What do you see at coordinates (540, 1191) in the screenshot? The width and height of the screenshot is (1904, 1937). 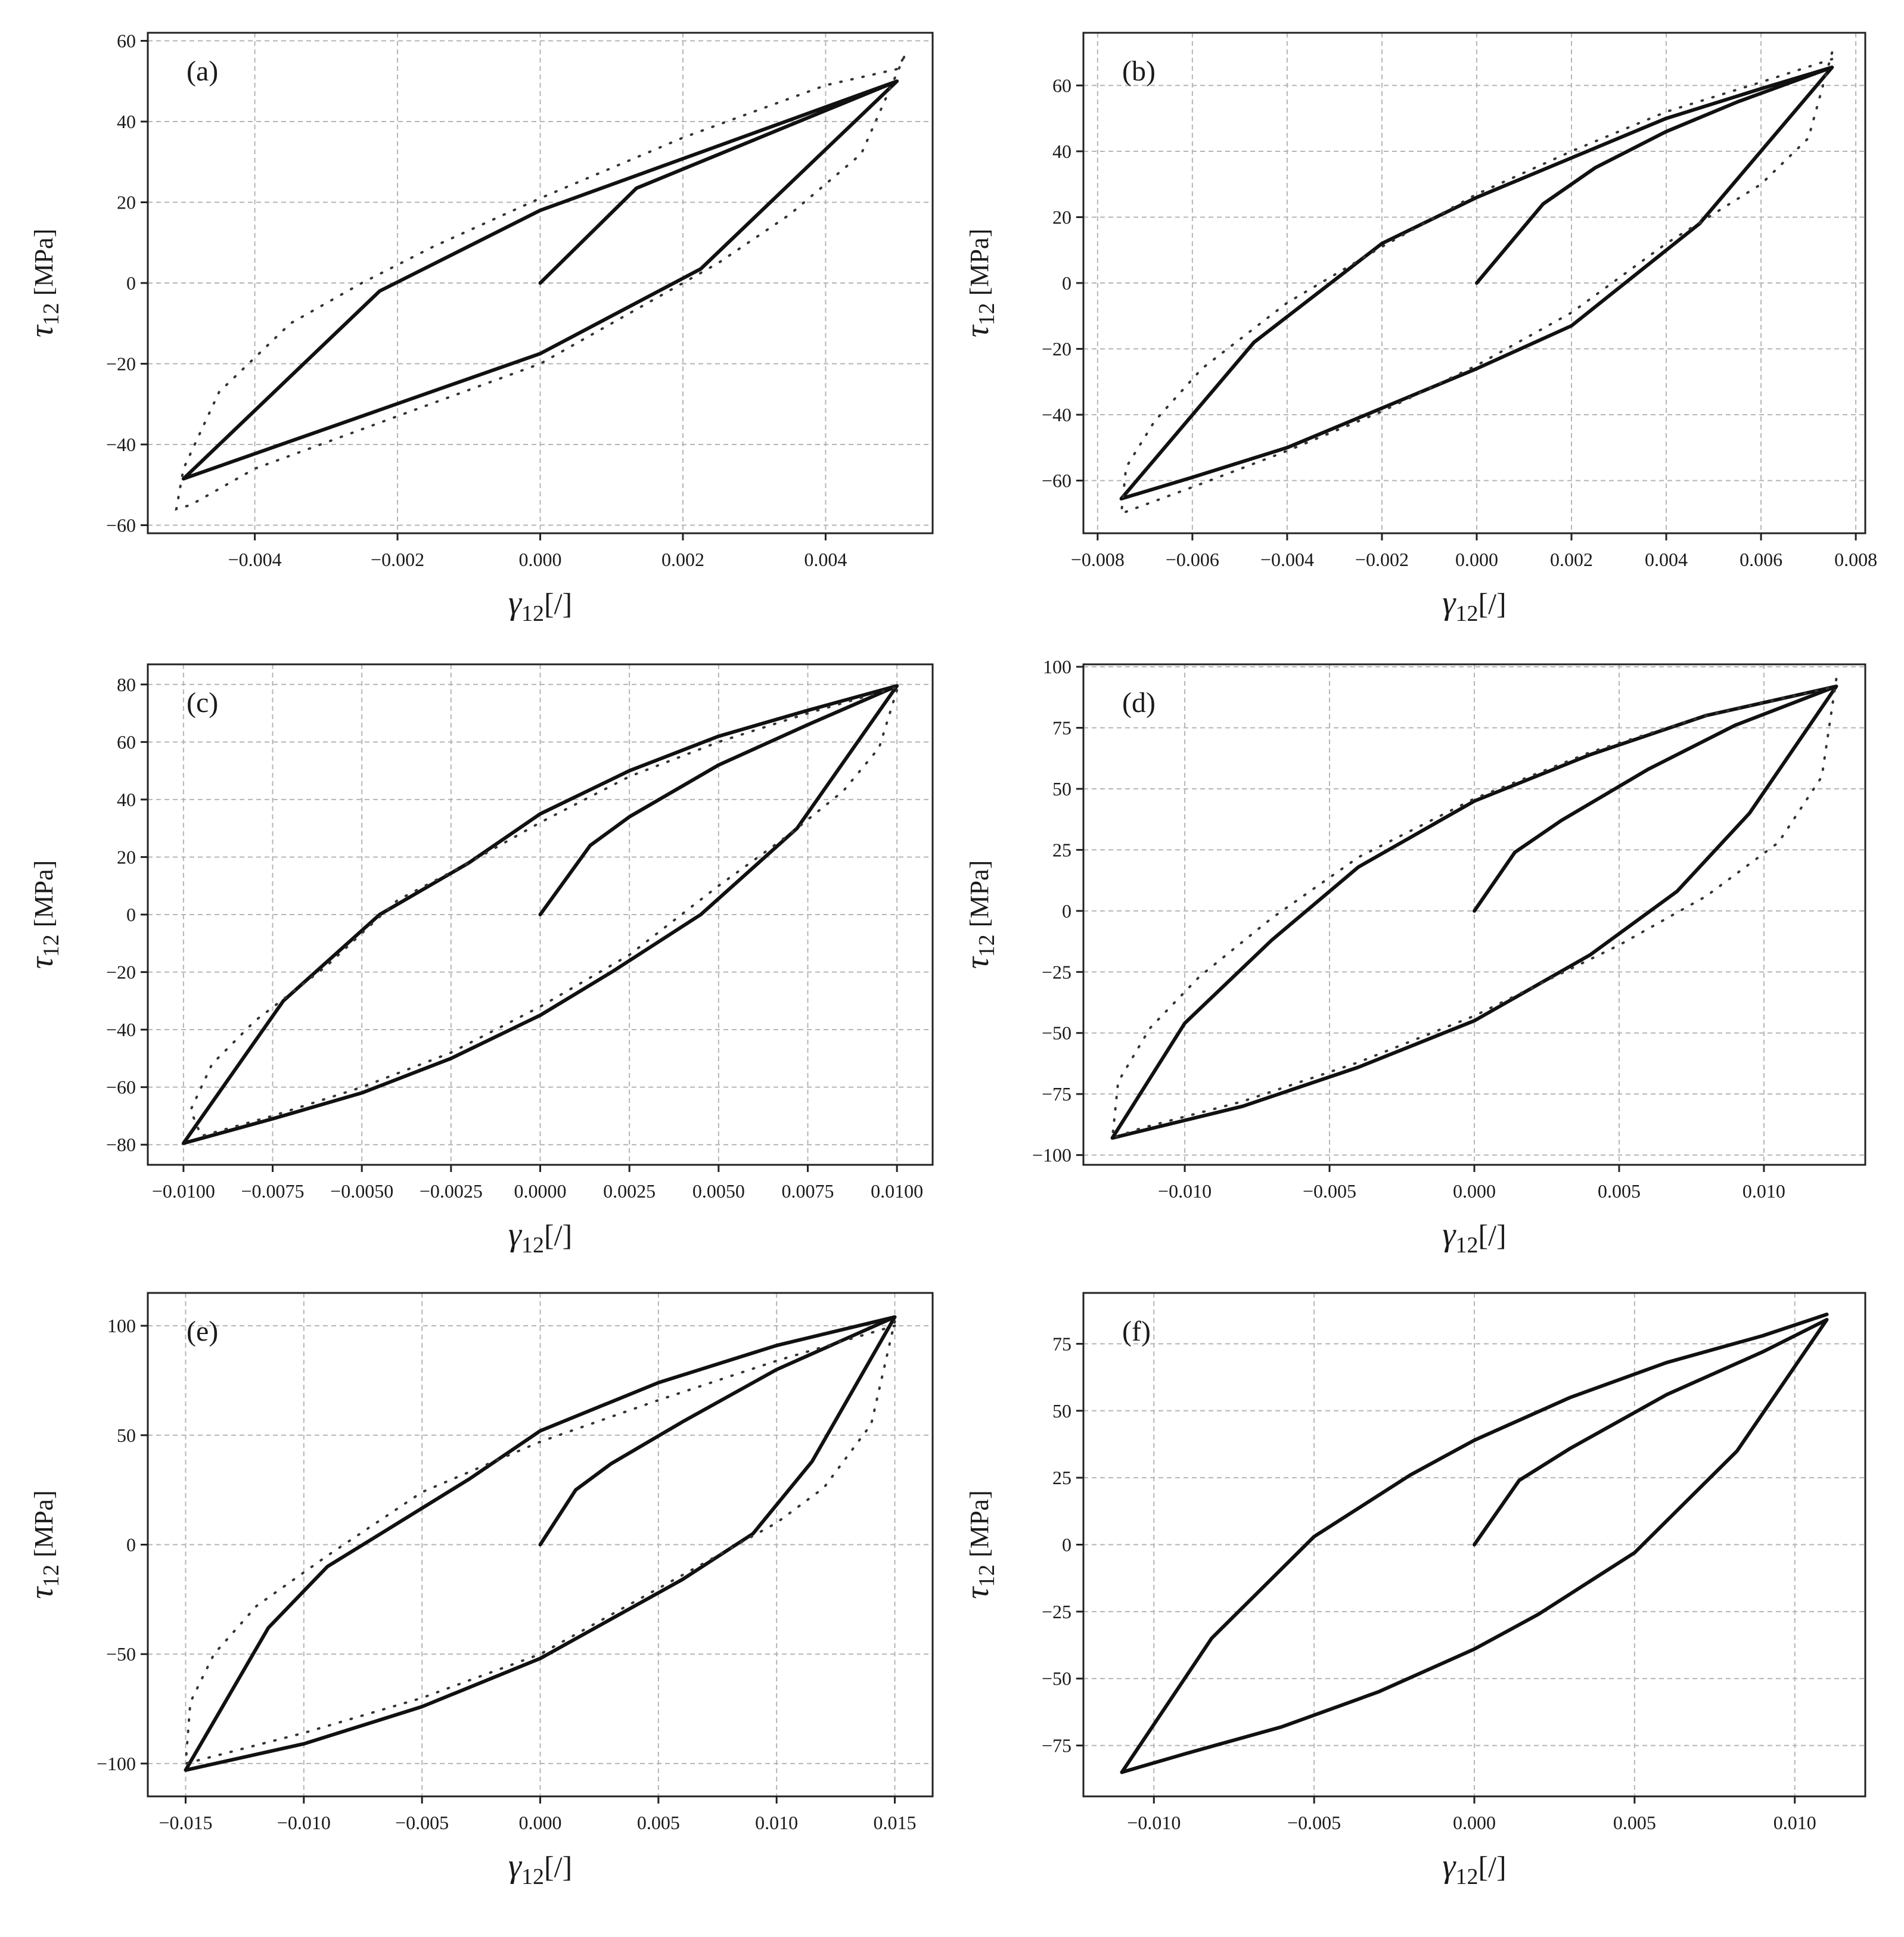 I see `x-tick-label: 0.0000` at bounding box center [540, 1191].